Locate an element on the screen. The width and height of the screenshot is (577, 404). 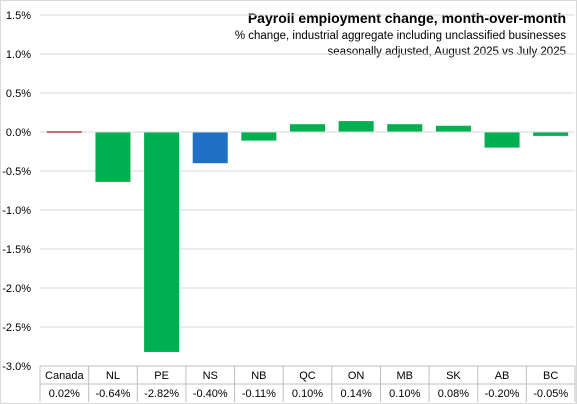
data-label: -2.82% is located at coordinates (161, 394).